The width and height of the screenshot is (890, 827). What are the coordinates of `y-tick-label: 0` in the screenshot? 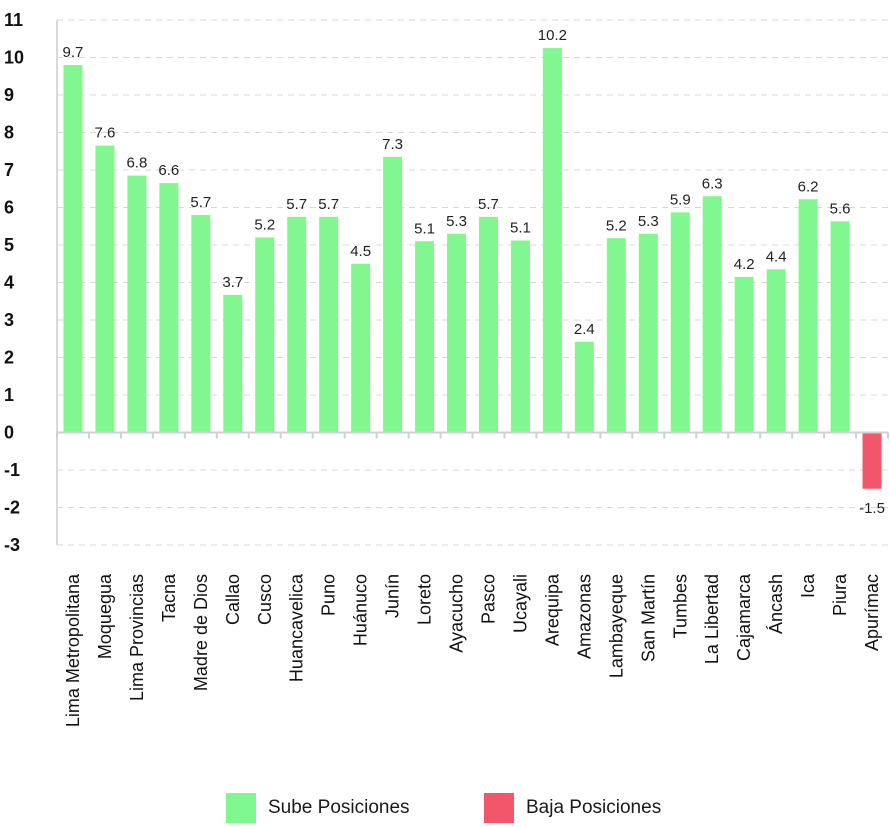 It's located at (9, 433).